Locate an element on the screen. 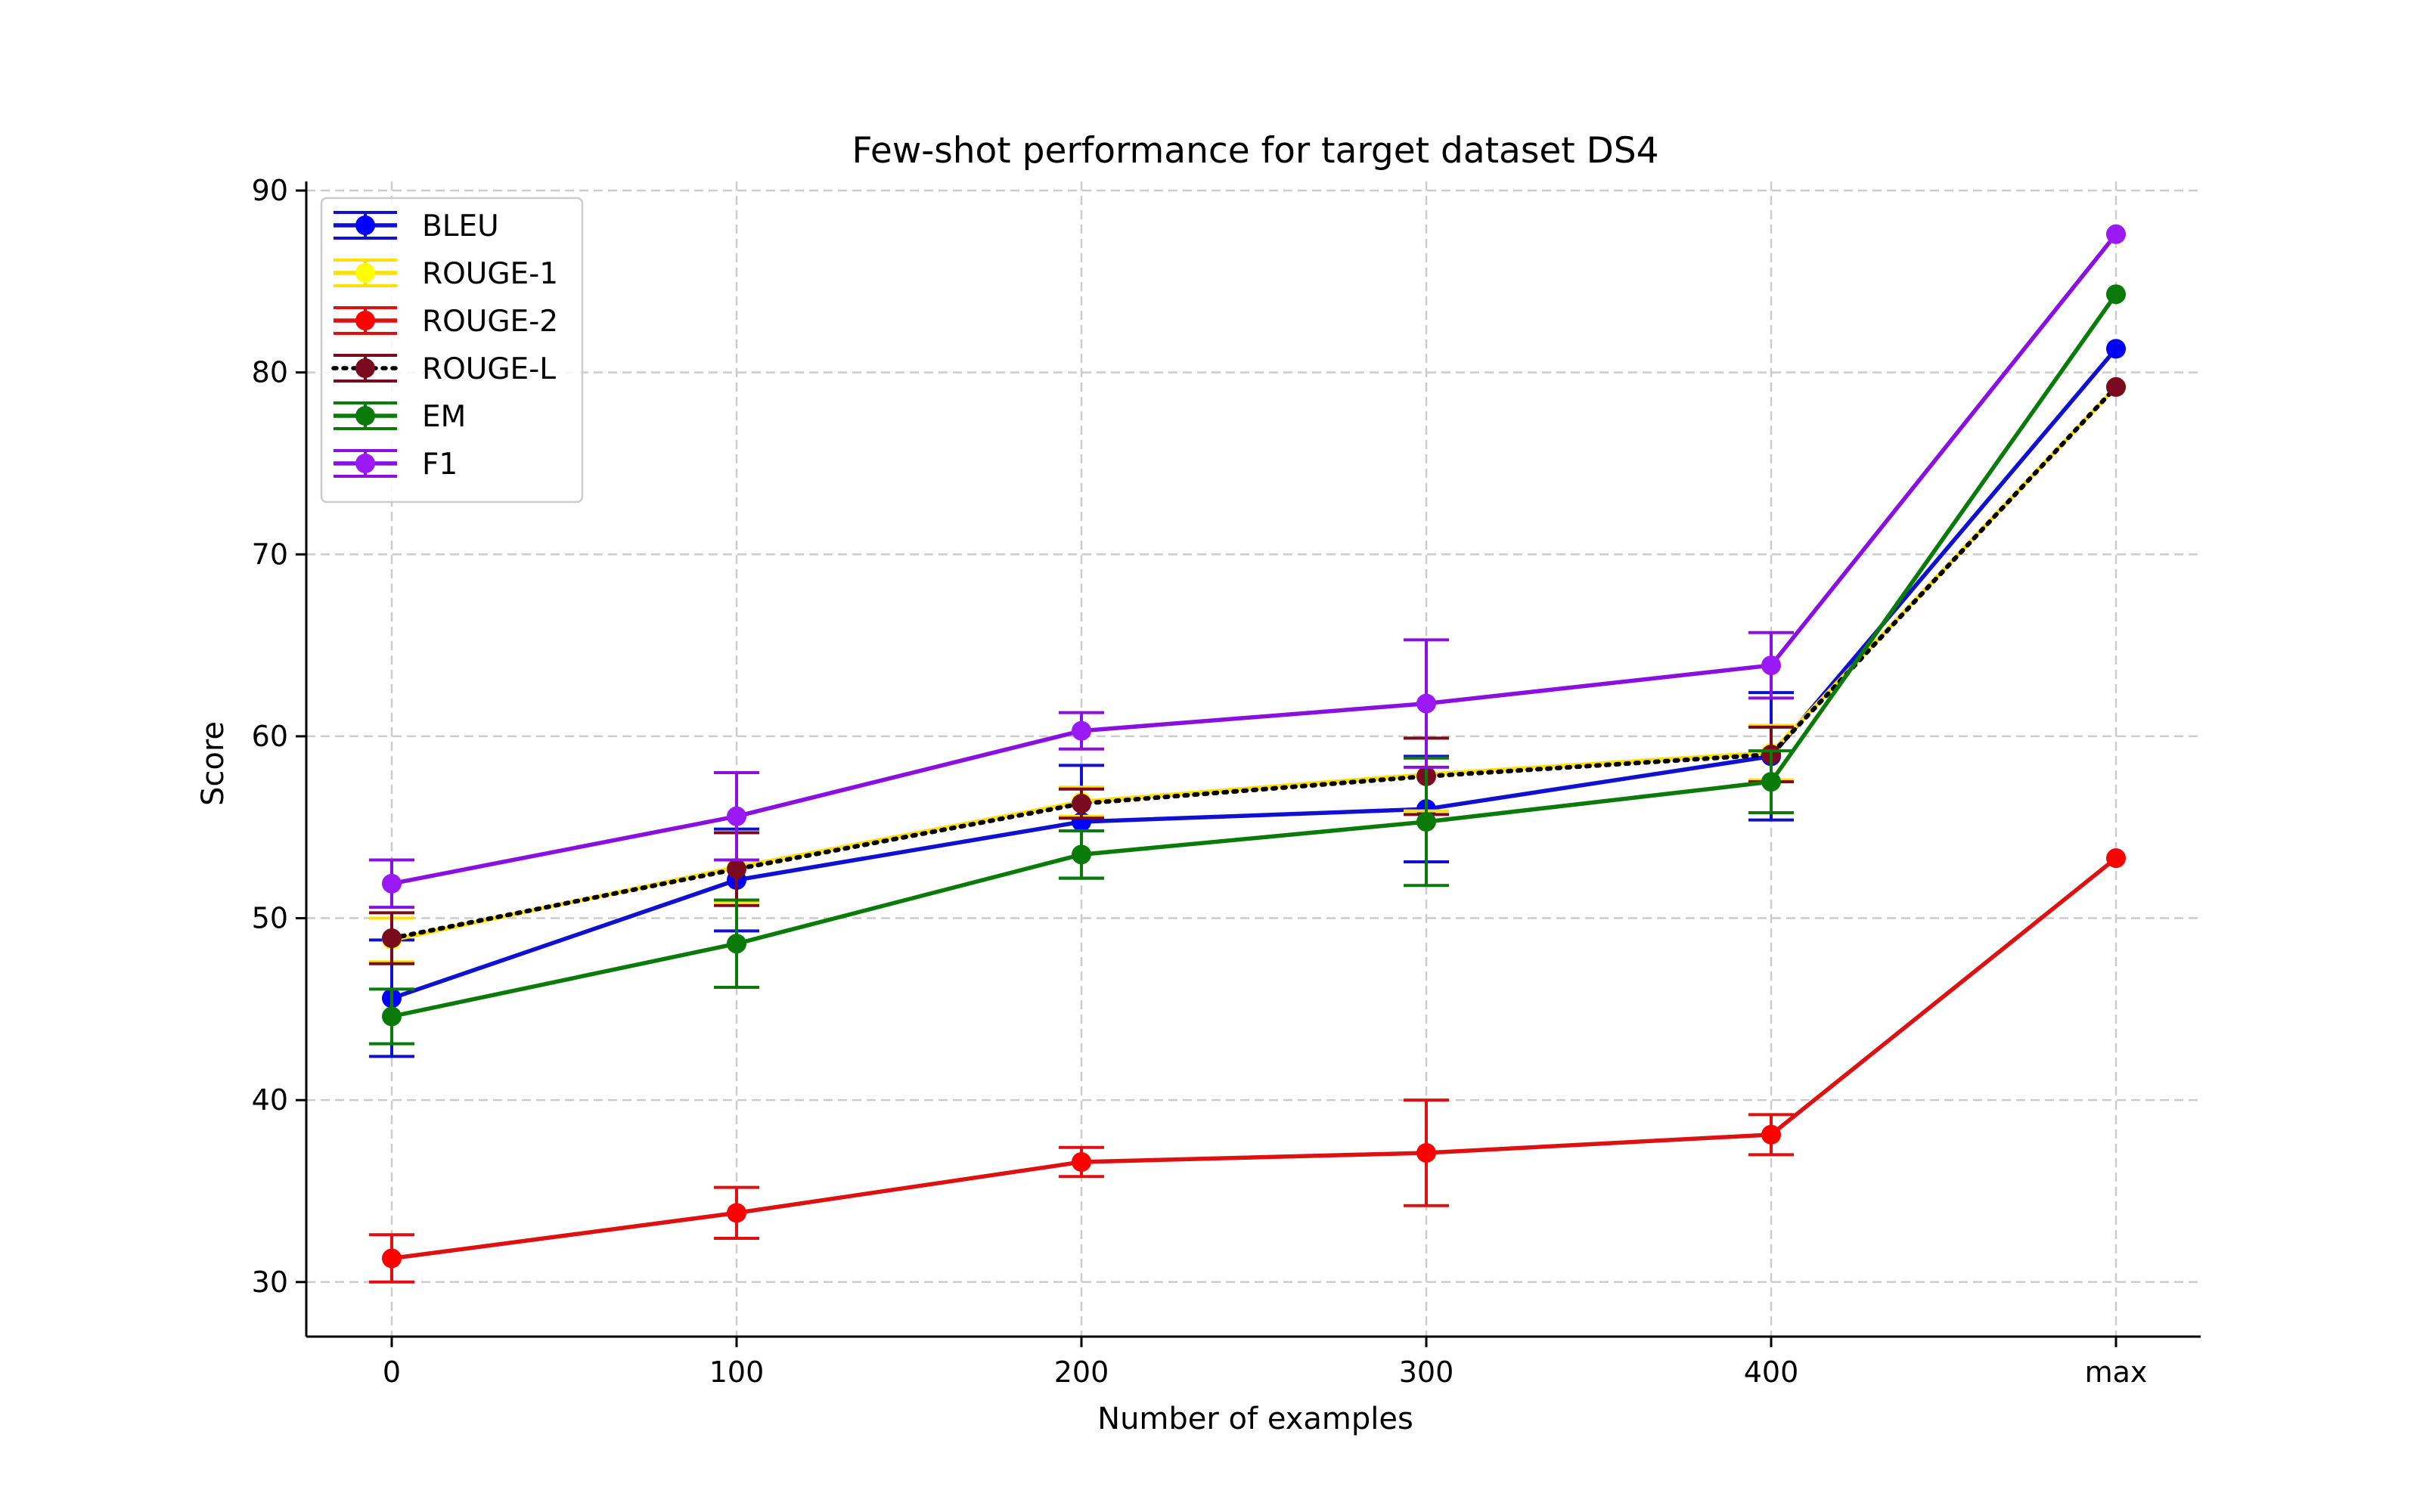 This screenshot has height=1512, width=2420. legend-item-rouge-l: ROUGE-L is located at coordinates (443, 369).